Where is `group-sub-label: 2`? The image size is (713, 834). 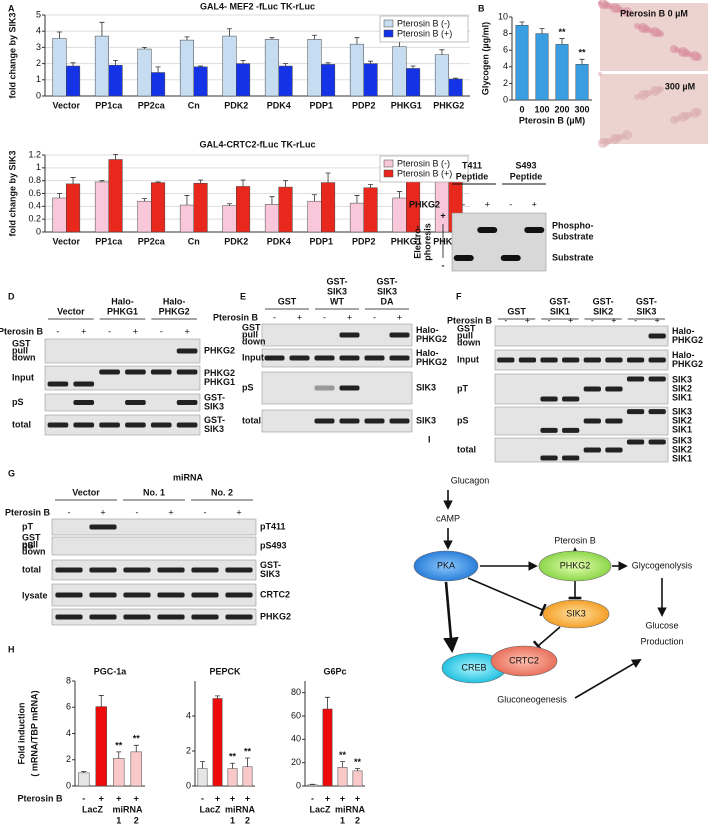
group-sub-label: 2 is located at coordinates (136, 820).